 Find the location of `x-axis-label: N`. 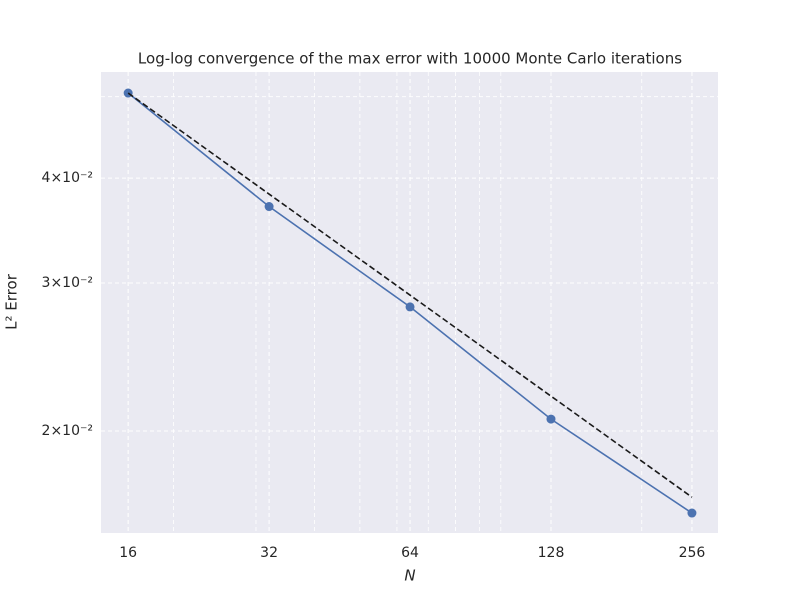

x-axis-label: N is located at coordinates (409, 576).